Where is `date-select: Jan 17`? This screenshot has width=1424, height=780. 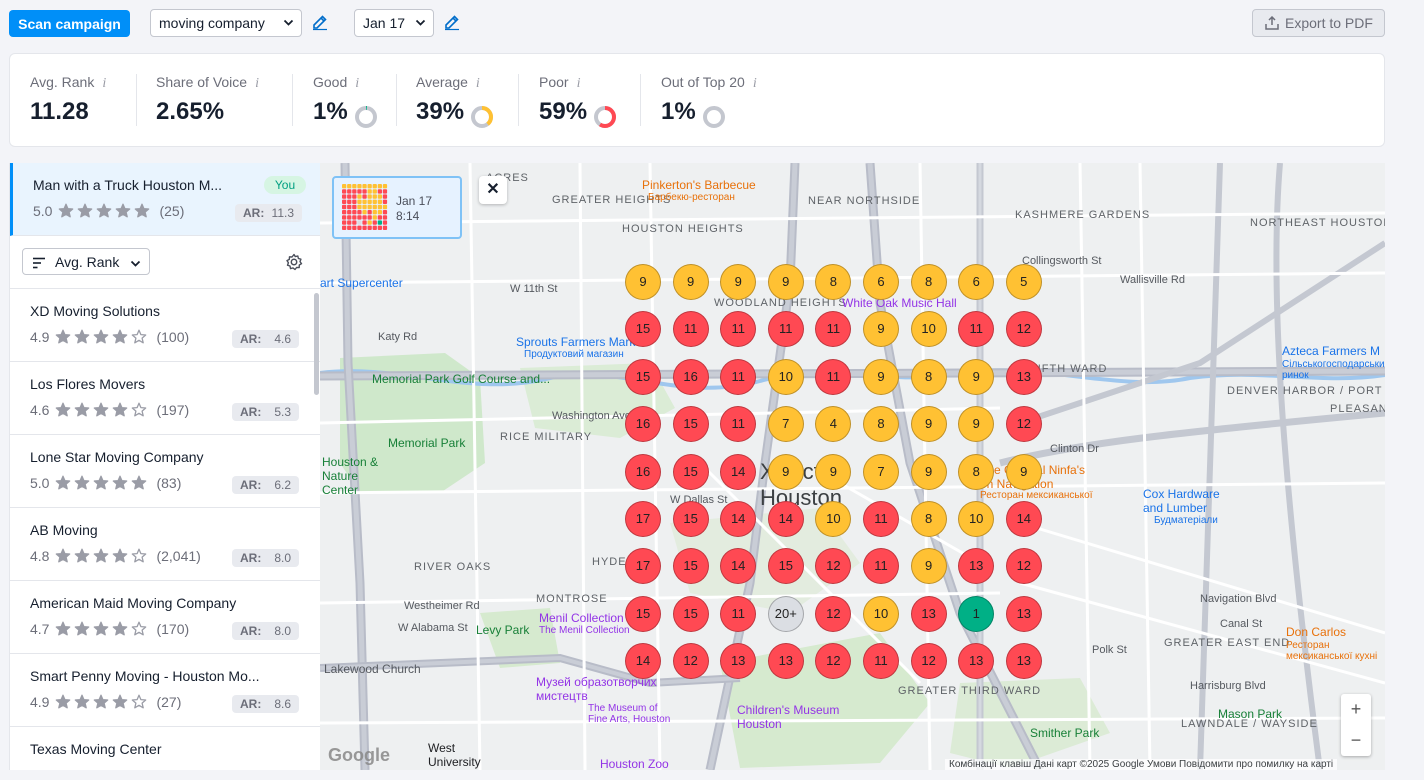
date-select: Jan 17 is located at coordinates (394, 23).